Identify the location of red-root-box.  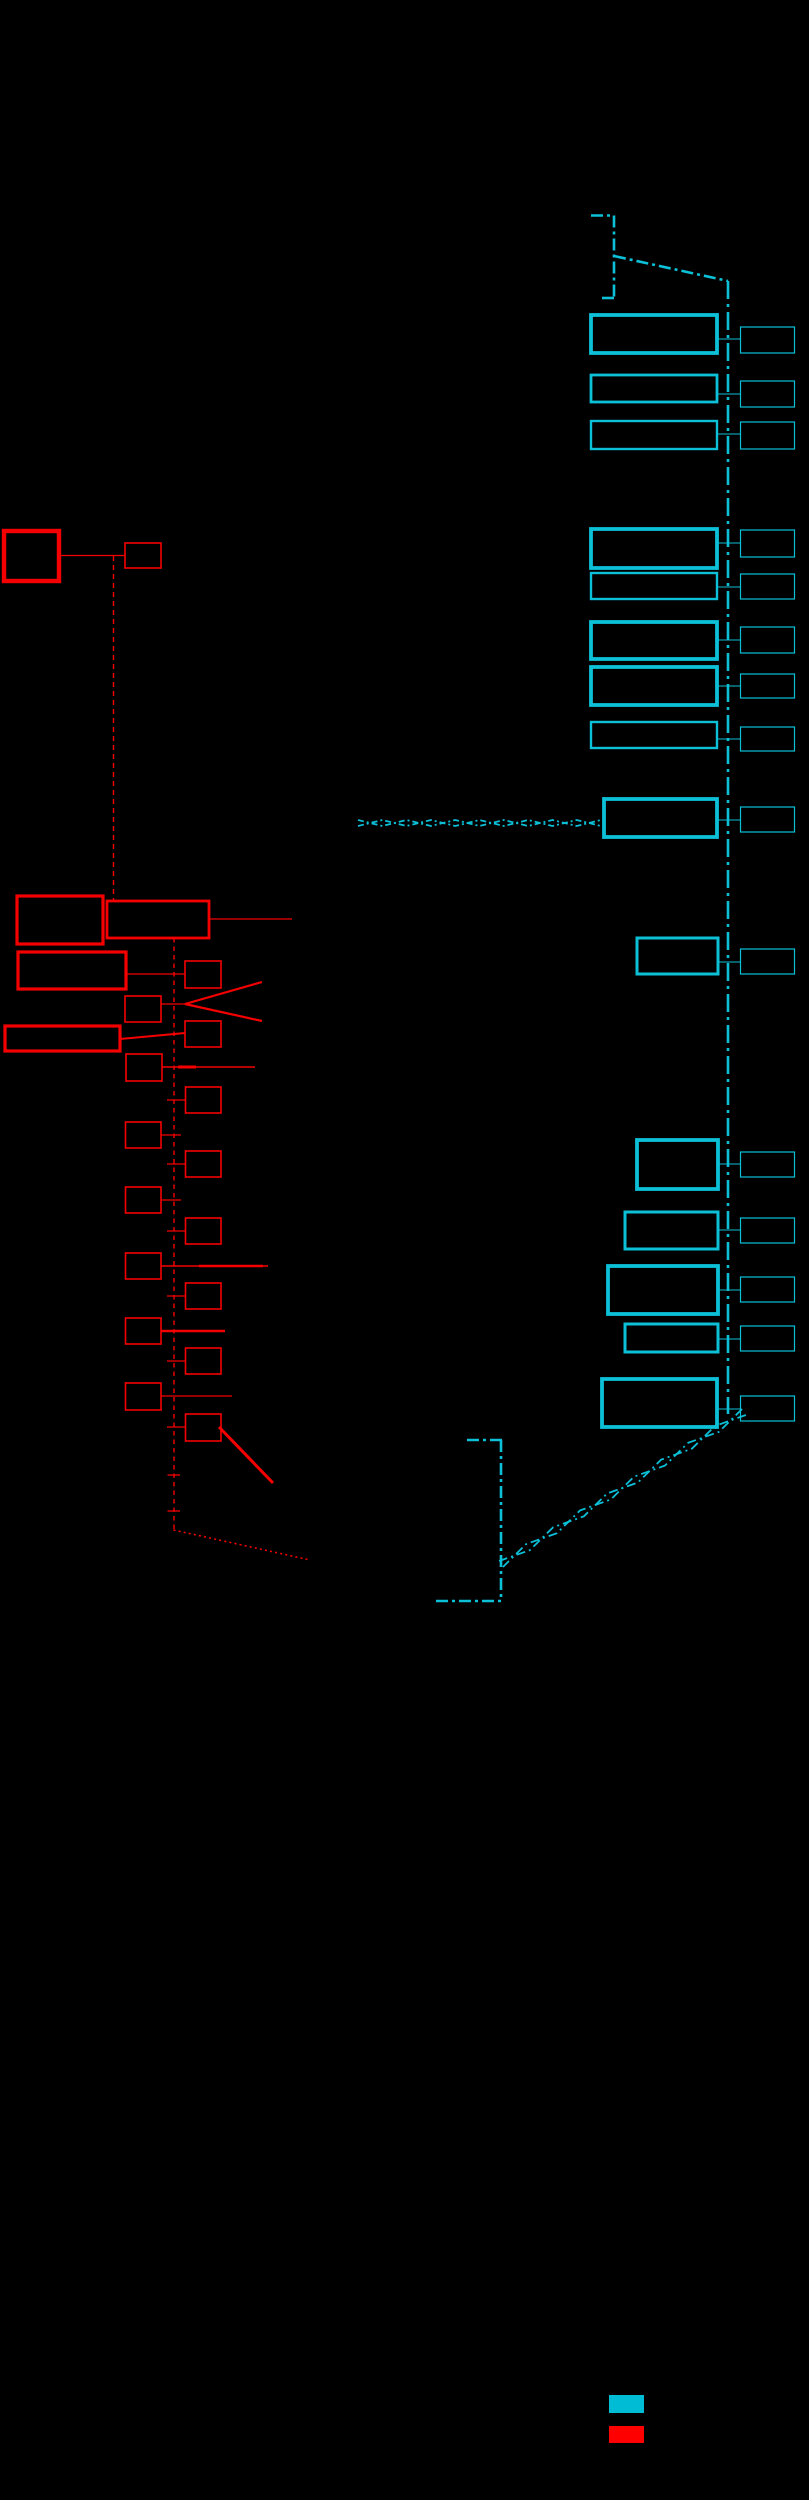
(31, 556).